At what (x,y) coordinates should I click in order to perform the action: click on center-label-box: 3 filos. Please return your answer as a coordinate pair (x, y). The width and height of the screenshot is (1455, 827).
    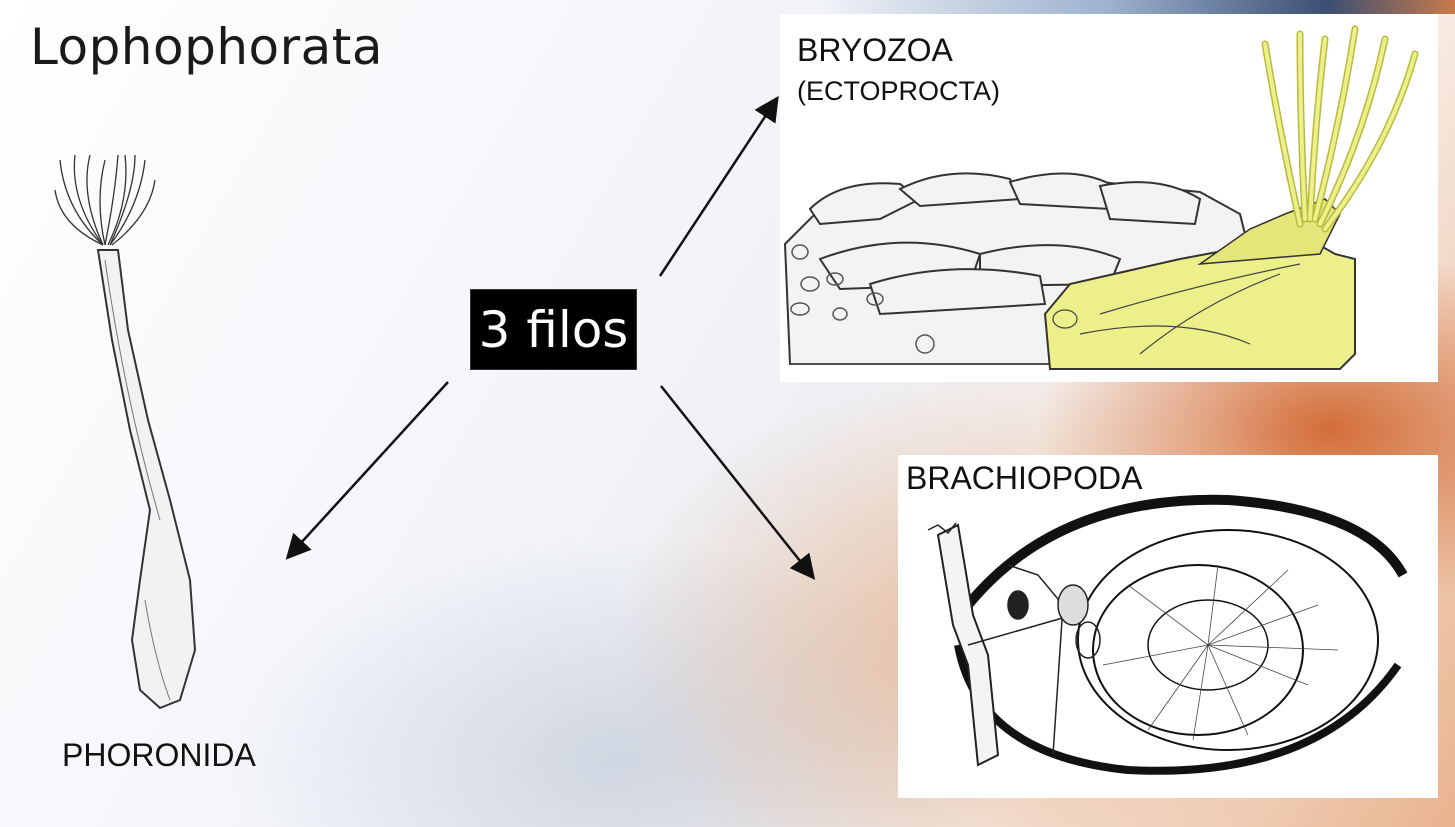
    Looking at the image, I should click on (553, 329).